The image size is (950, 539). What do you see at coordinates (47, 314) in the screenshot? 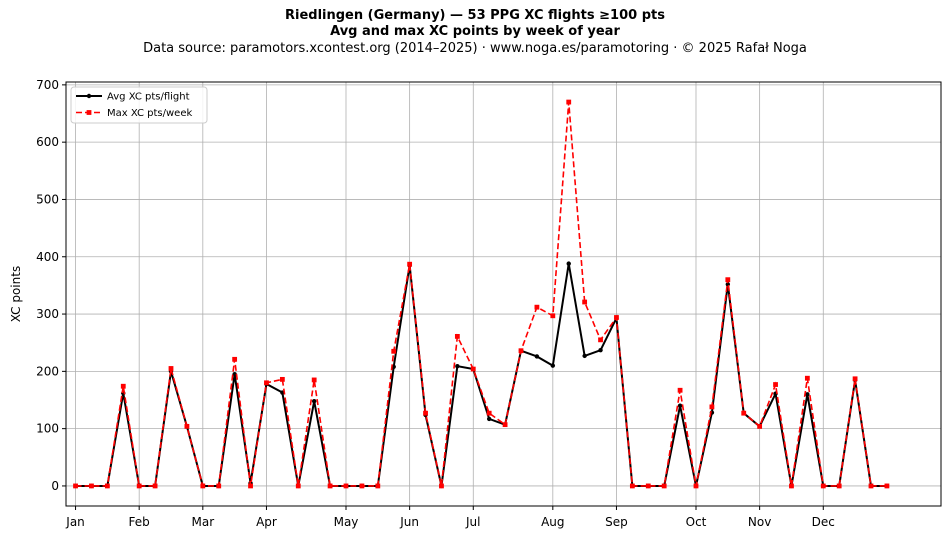
I see `y-tick-label: 300` at bounding box center [47, 314].